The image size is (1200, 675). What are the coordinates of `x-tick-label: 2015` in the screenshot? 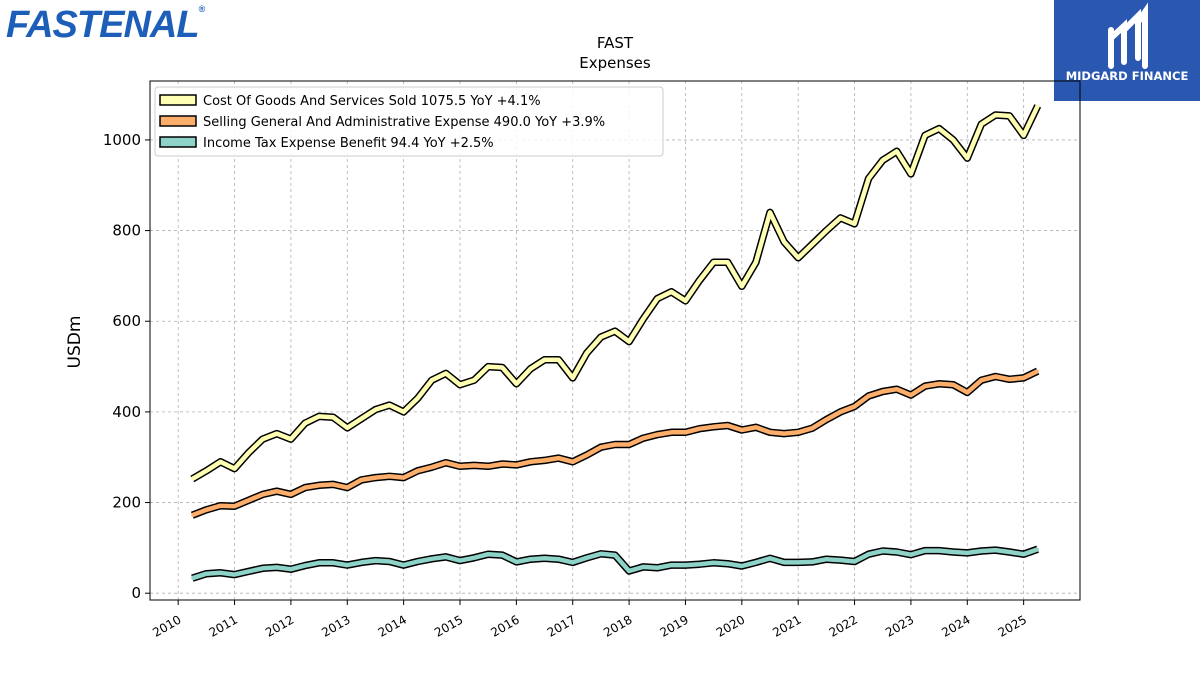 It's located at (448, 625).